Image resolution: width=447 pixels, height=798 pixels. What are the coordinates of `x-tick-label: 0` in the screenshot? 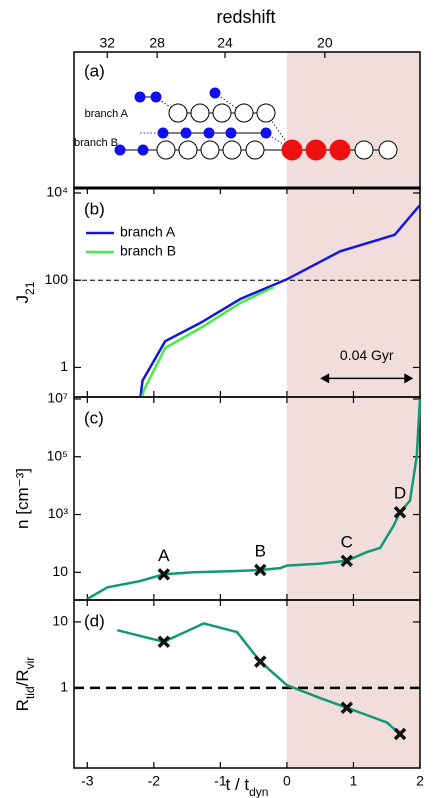 It's located at (287, 781).